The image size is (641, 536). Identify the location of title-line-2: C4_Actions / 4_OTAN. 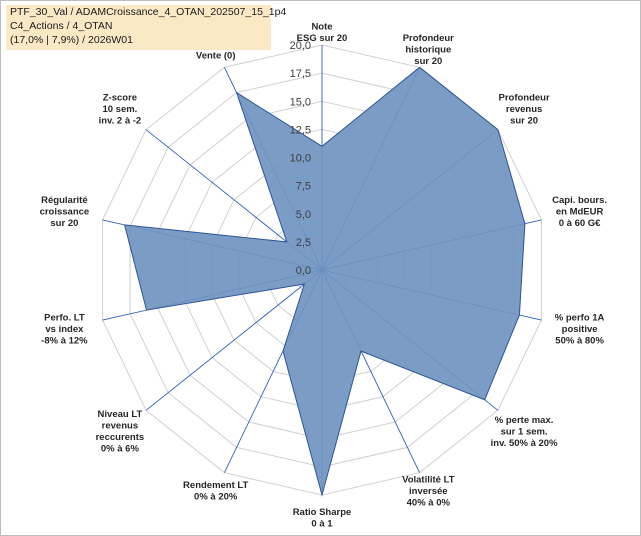
(61, 26).